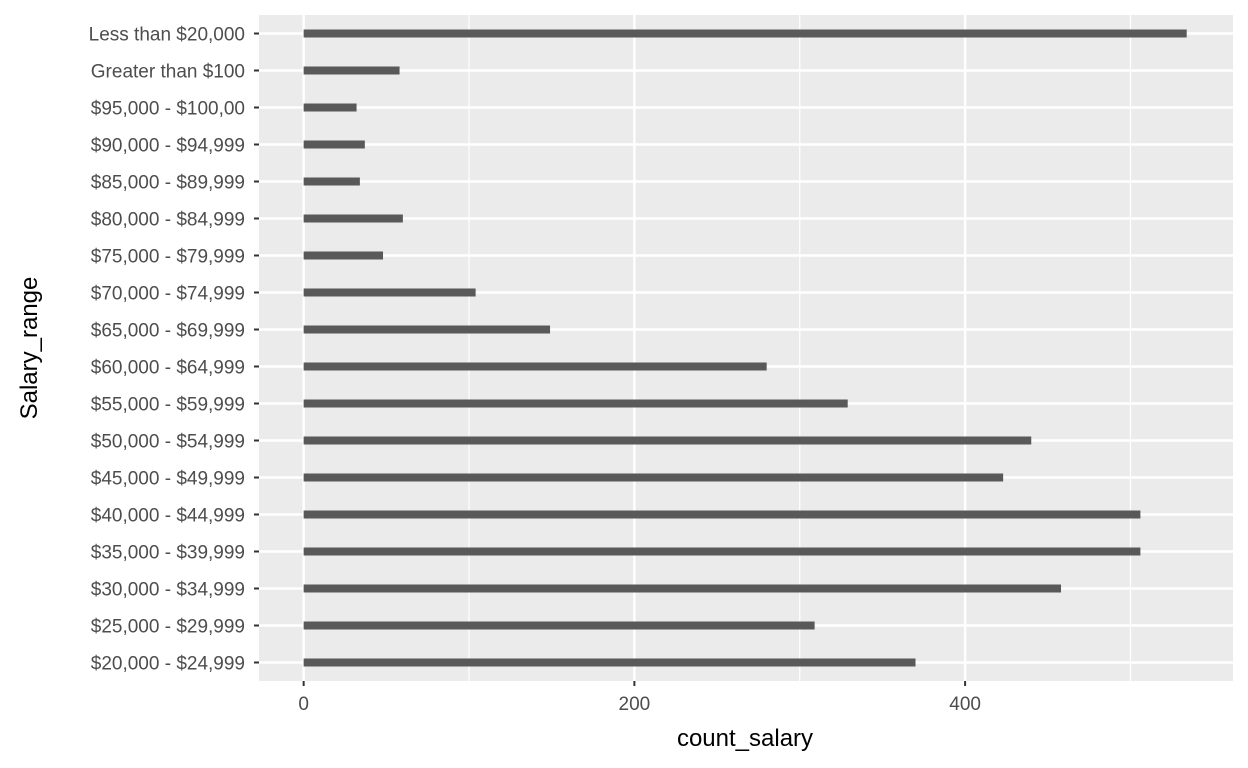 The width and height of the screenshot is (1248, 768). I want to click on y-tick-label: $75,000 - $79,999, so click(168, 257).